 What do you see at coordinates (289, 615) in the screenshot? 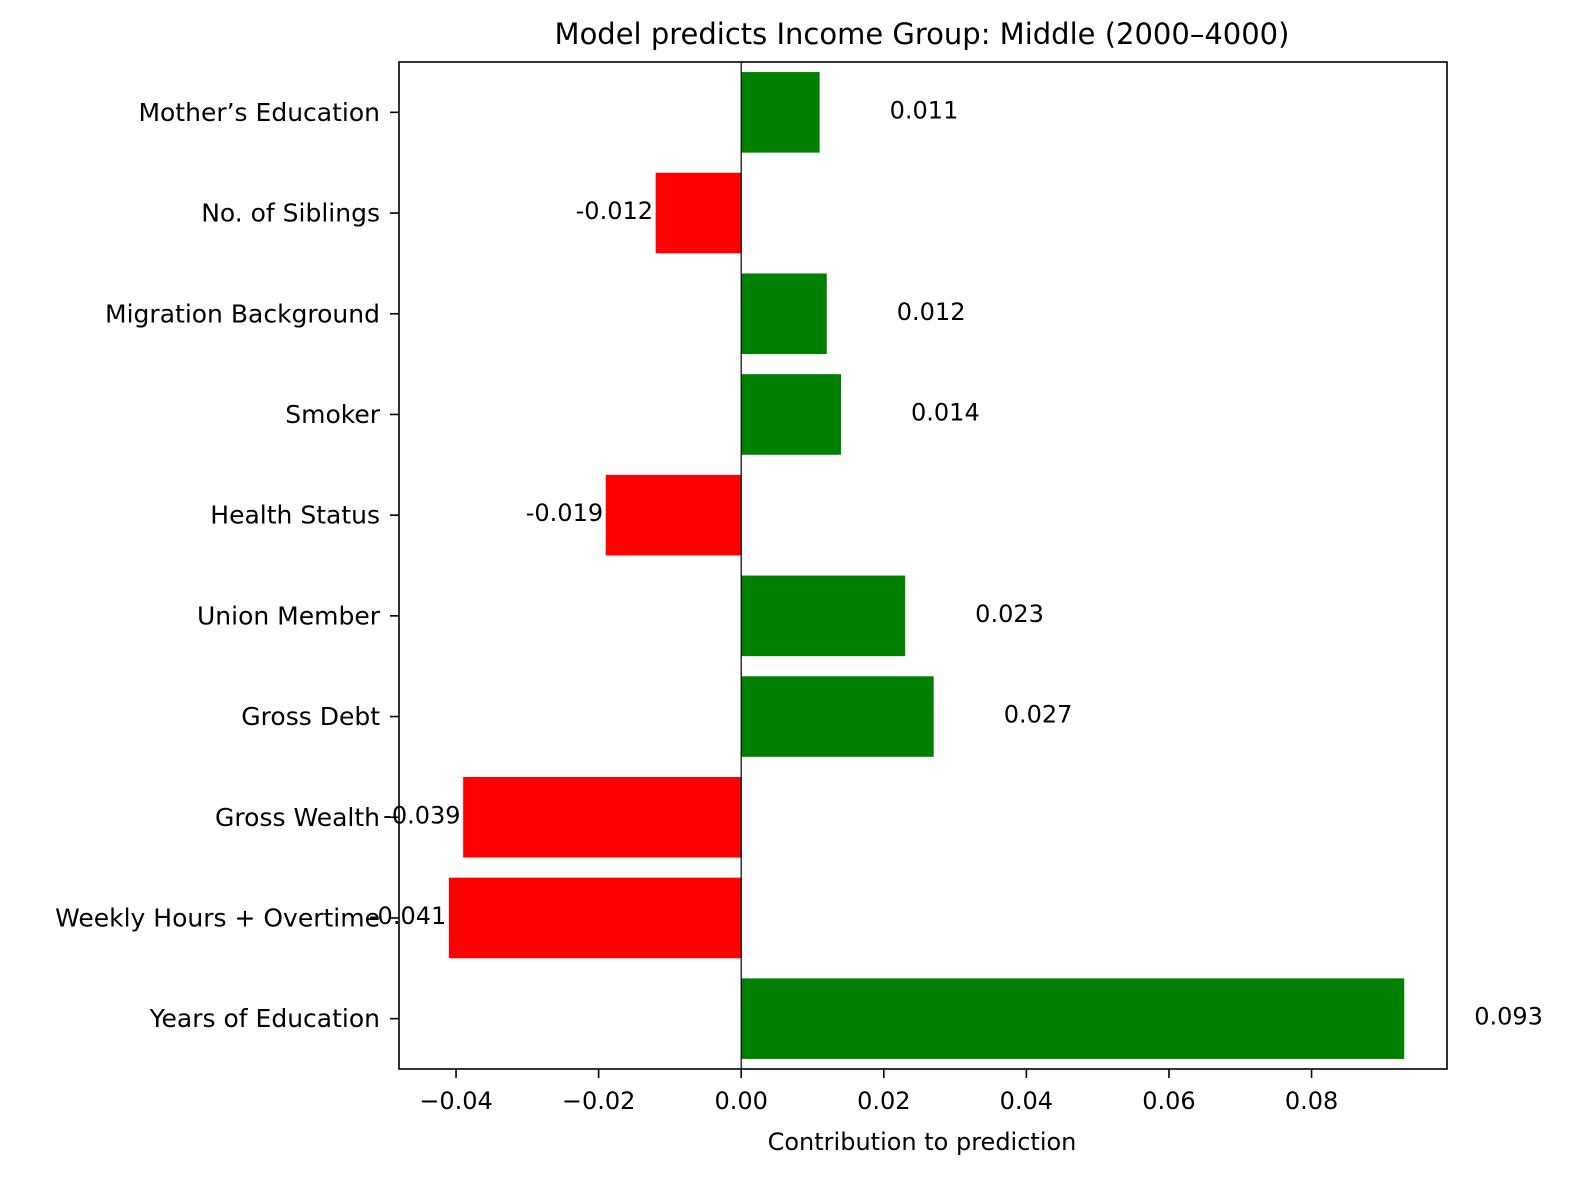
I see `y-tick-label: Union Member` at bounding box center [289, 615].